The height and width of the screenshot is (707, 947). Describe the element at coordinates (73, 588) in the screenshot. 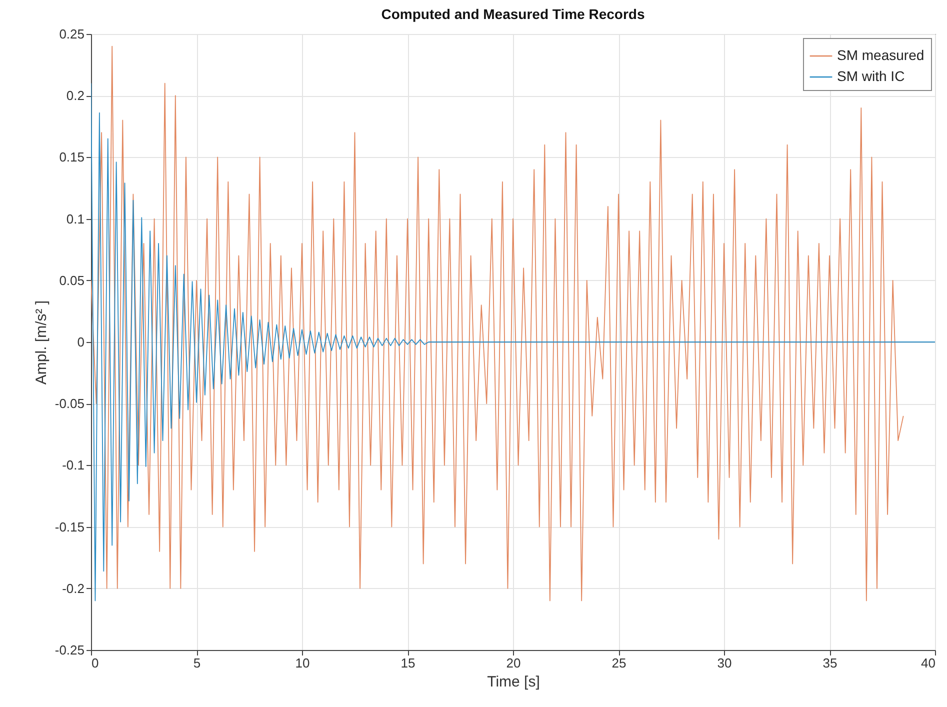

I see `y-tick-label: -0.2` at that location.